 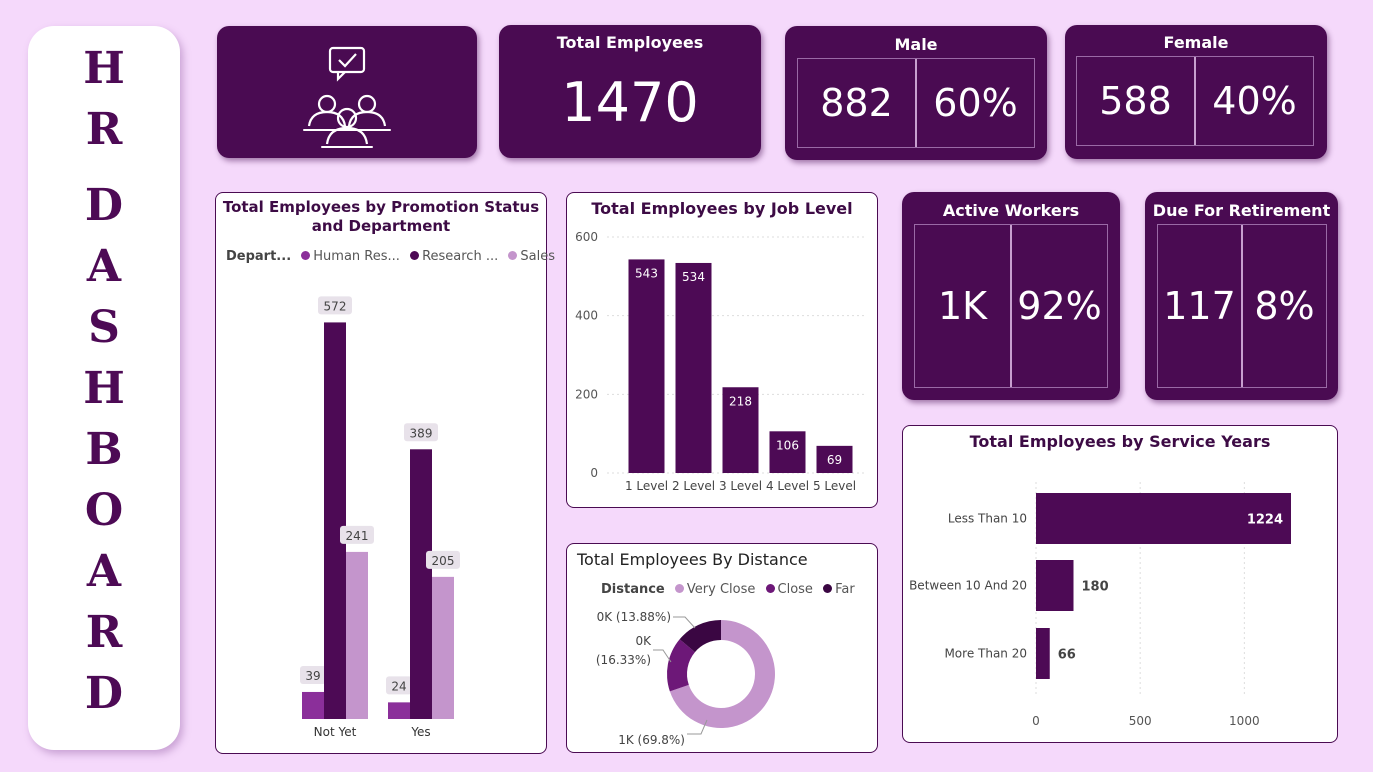 What do you see at coordinates (834, 486) in the screenshot?
I see `joblevel-category-label: 5 Level` at bounding box center [834, 486].